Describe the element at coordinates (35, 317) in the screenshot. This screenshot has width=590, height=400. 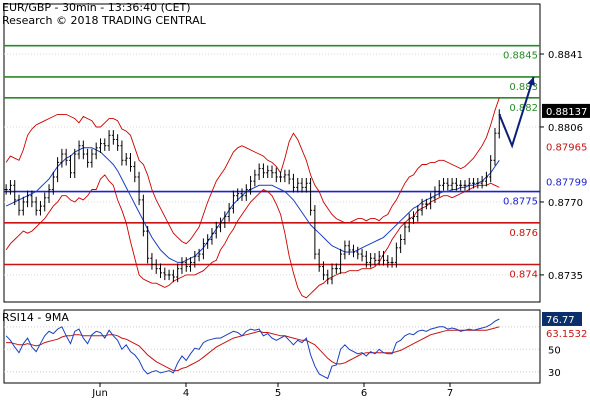
I see `rsi-title: RSI14 - 9MA` at that location.